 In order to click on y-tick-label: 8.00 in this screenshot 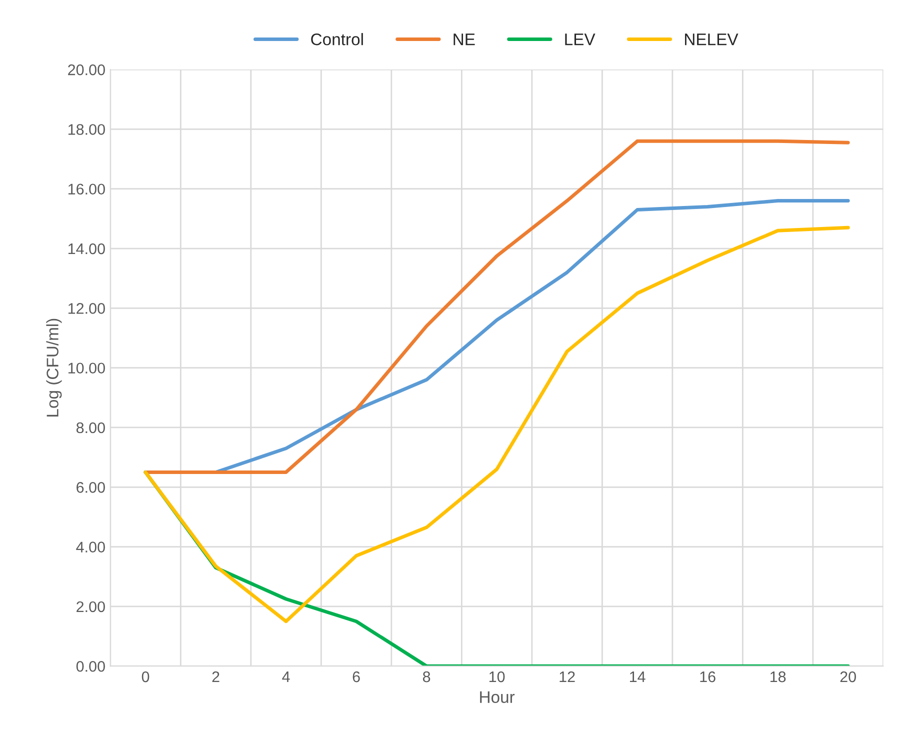, I will do `click(90, 428)`.